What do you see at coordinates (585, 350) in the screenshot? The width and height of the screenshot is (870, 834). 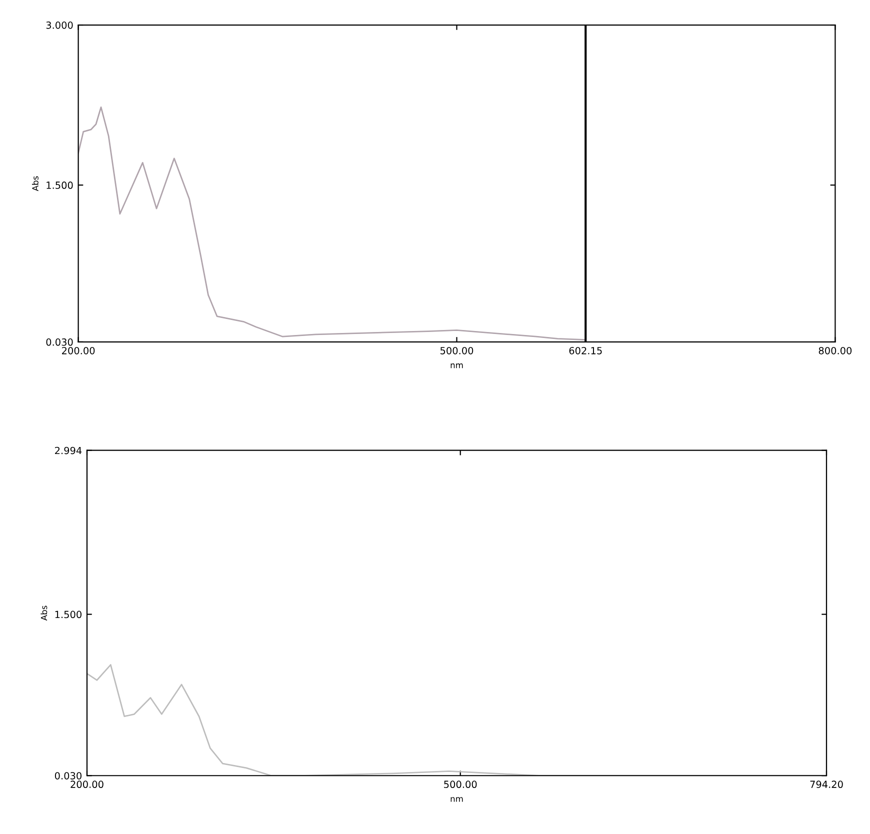 I see `x-tick-label: 602.15` at bounding box center [585, 350].